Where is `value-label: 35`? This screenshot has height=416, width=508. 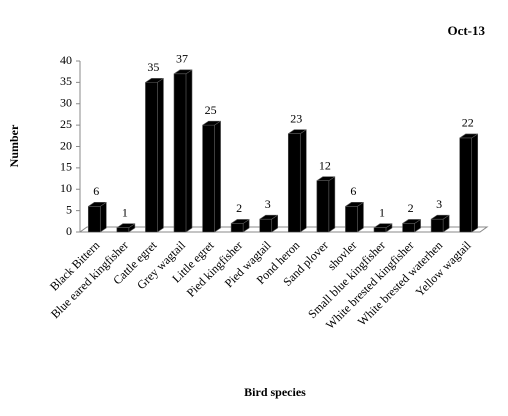
value-label: 35 is located at coordinates (153, 67).